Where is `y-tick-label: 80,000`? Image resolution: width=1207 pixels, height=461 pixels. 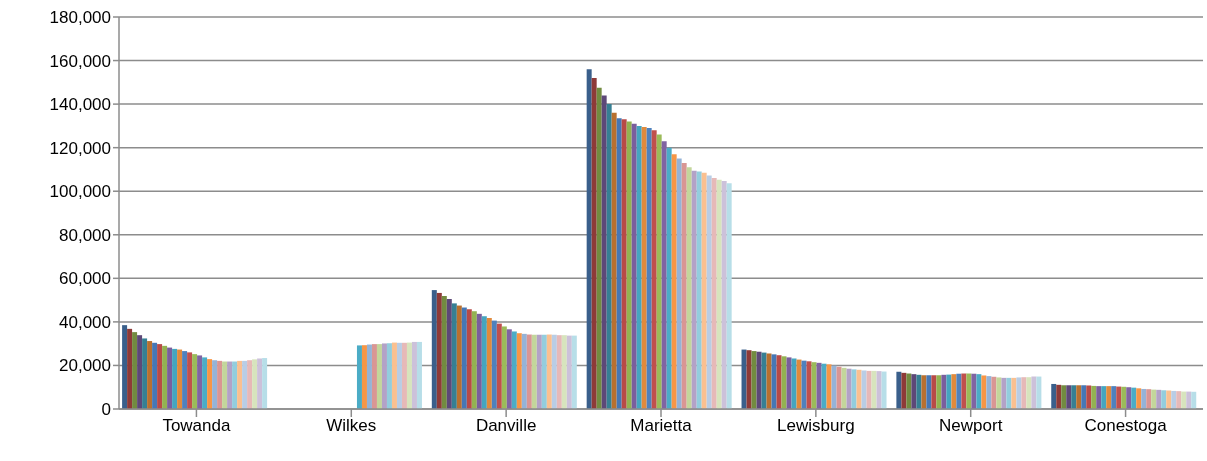 y-tick-label: 80,000 is located at coordinates (85, 235).